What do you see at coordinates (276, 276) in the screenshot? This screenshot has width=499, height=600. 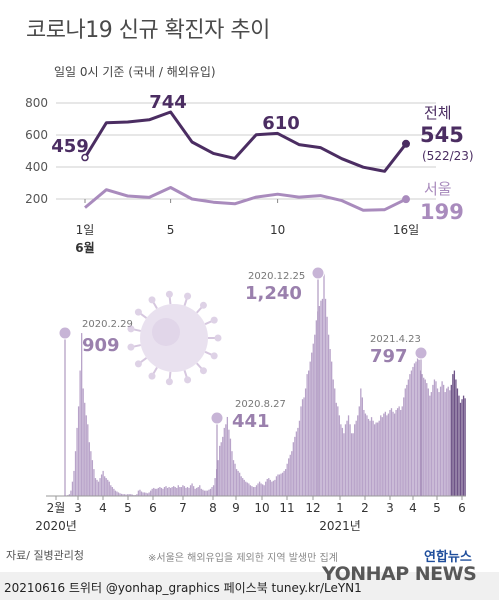 I see `peak-date-label: 2020.12.25` at bounding box center [276, 276].